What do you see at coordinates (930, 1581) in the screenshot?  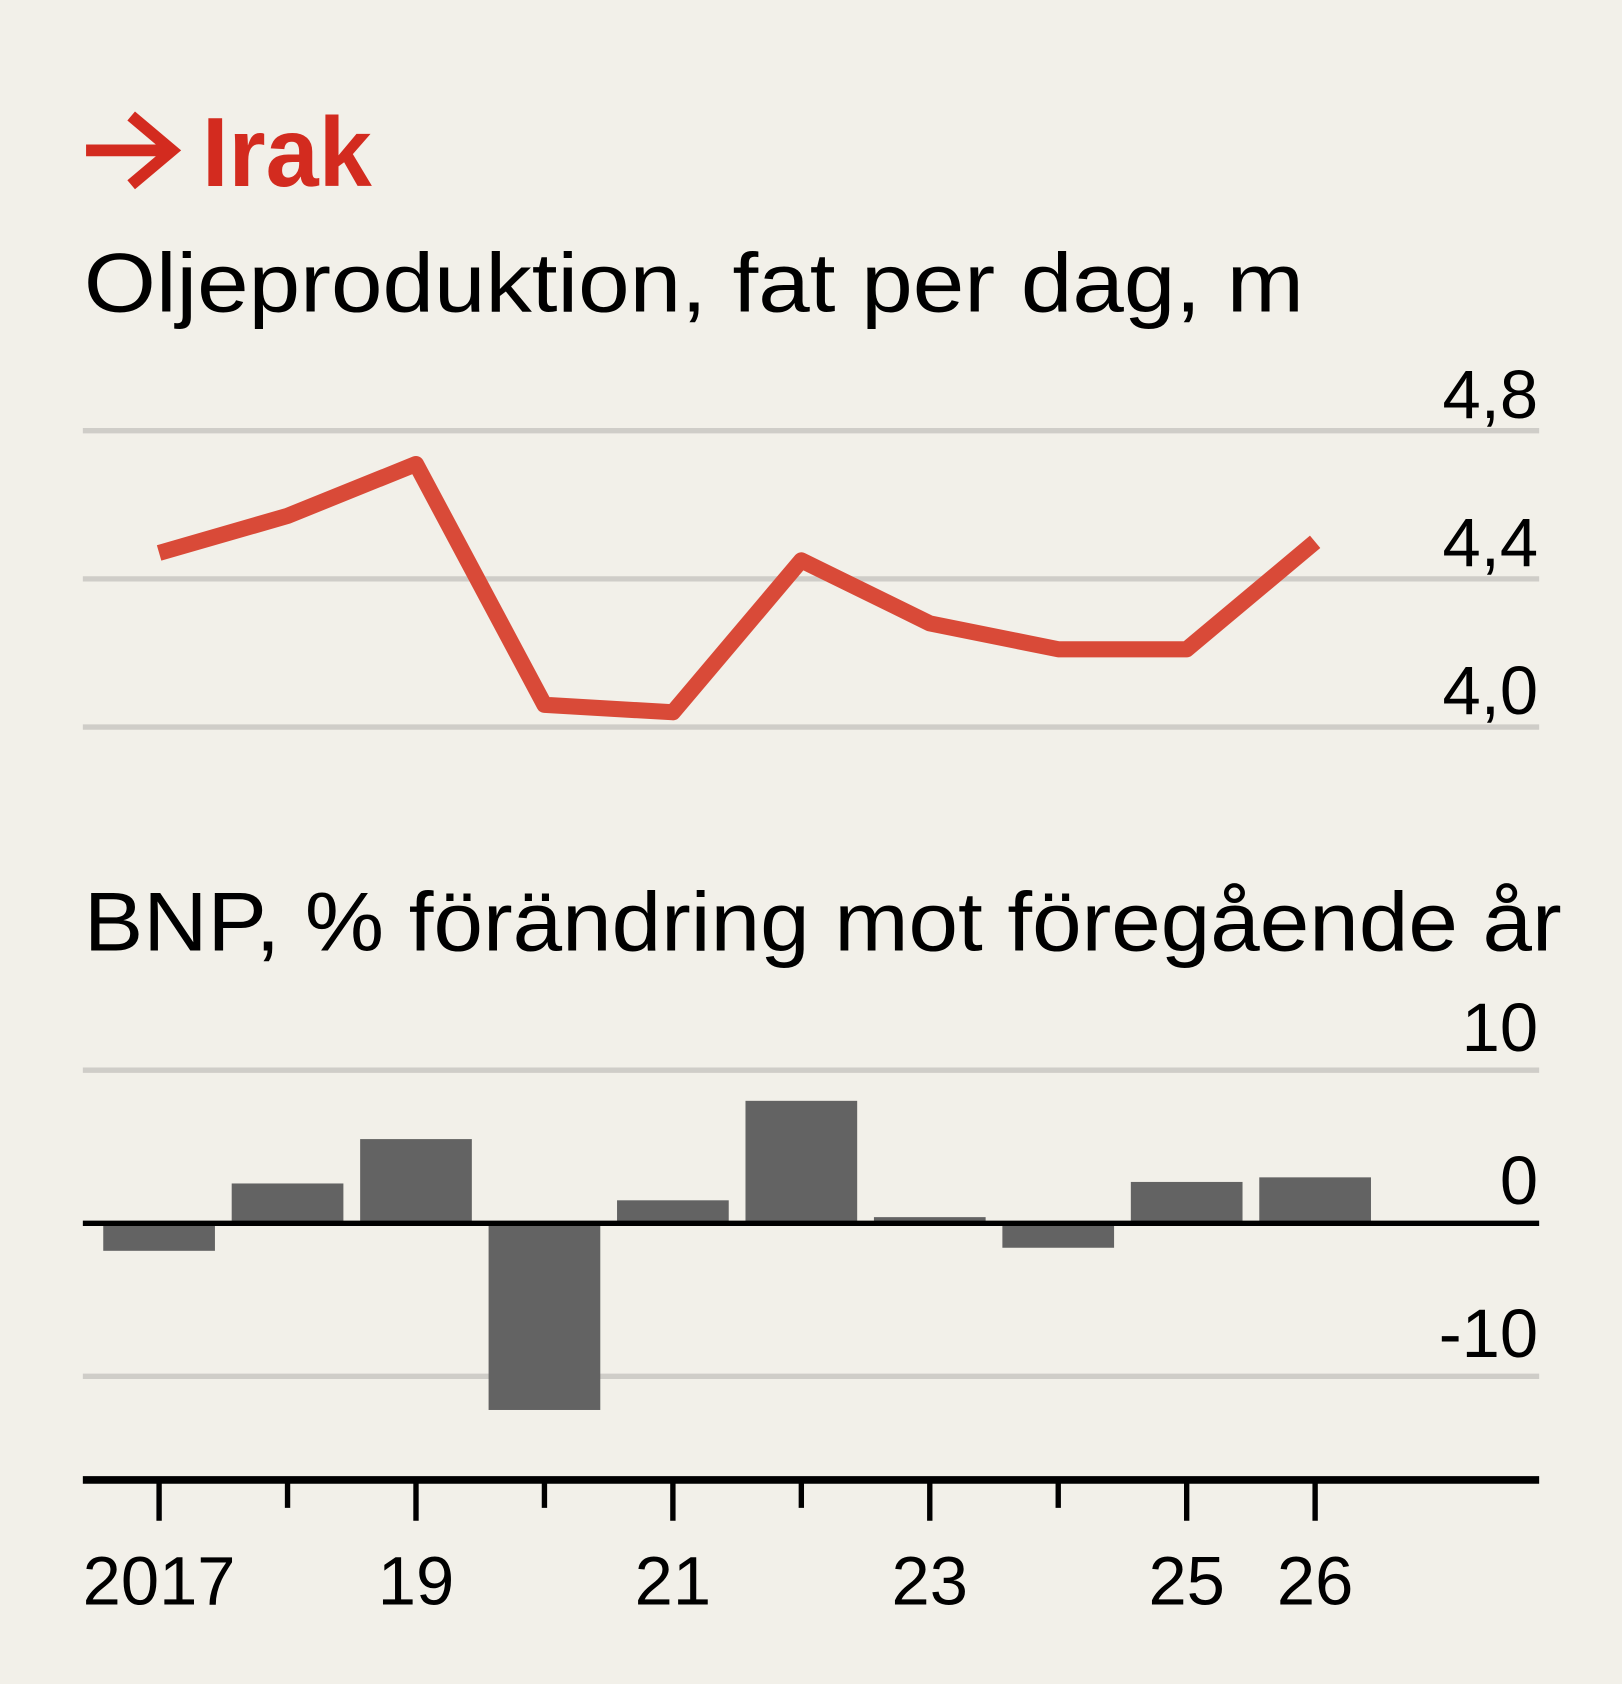 I see `x-tick-label: 23` at bounding box center [930, 1581].